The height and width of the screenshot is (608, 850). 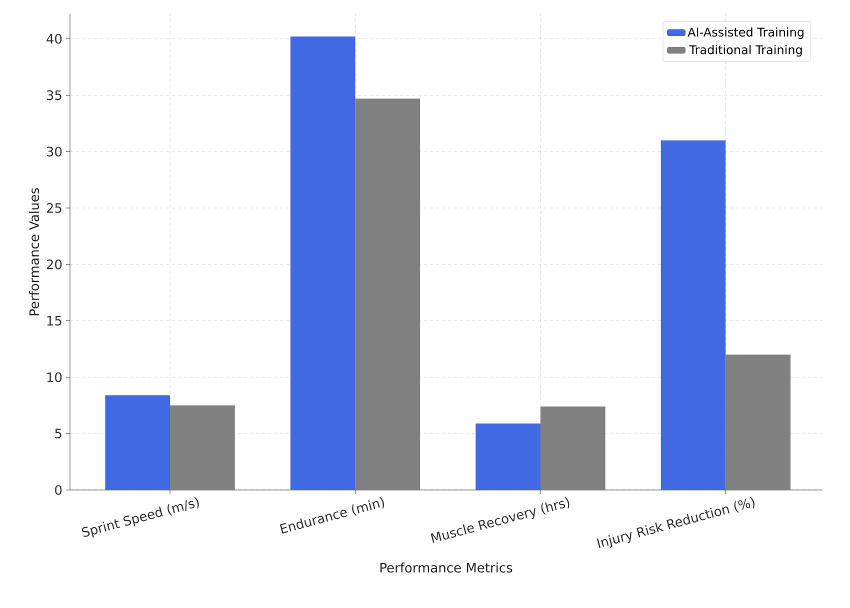 I want to click on legend-label: Traditional Training, so click(x=745, y=50).